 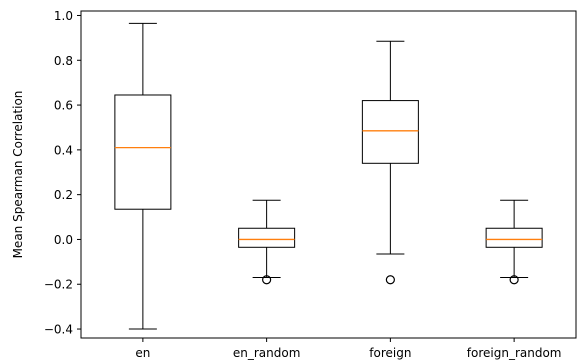 I want to click on box-en-random, so click(x=267, y=242).